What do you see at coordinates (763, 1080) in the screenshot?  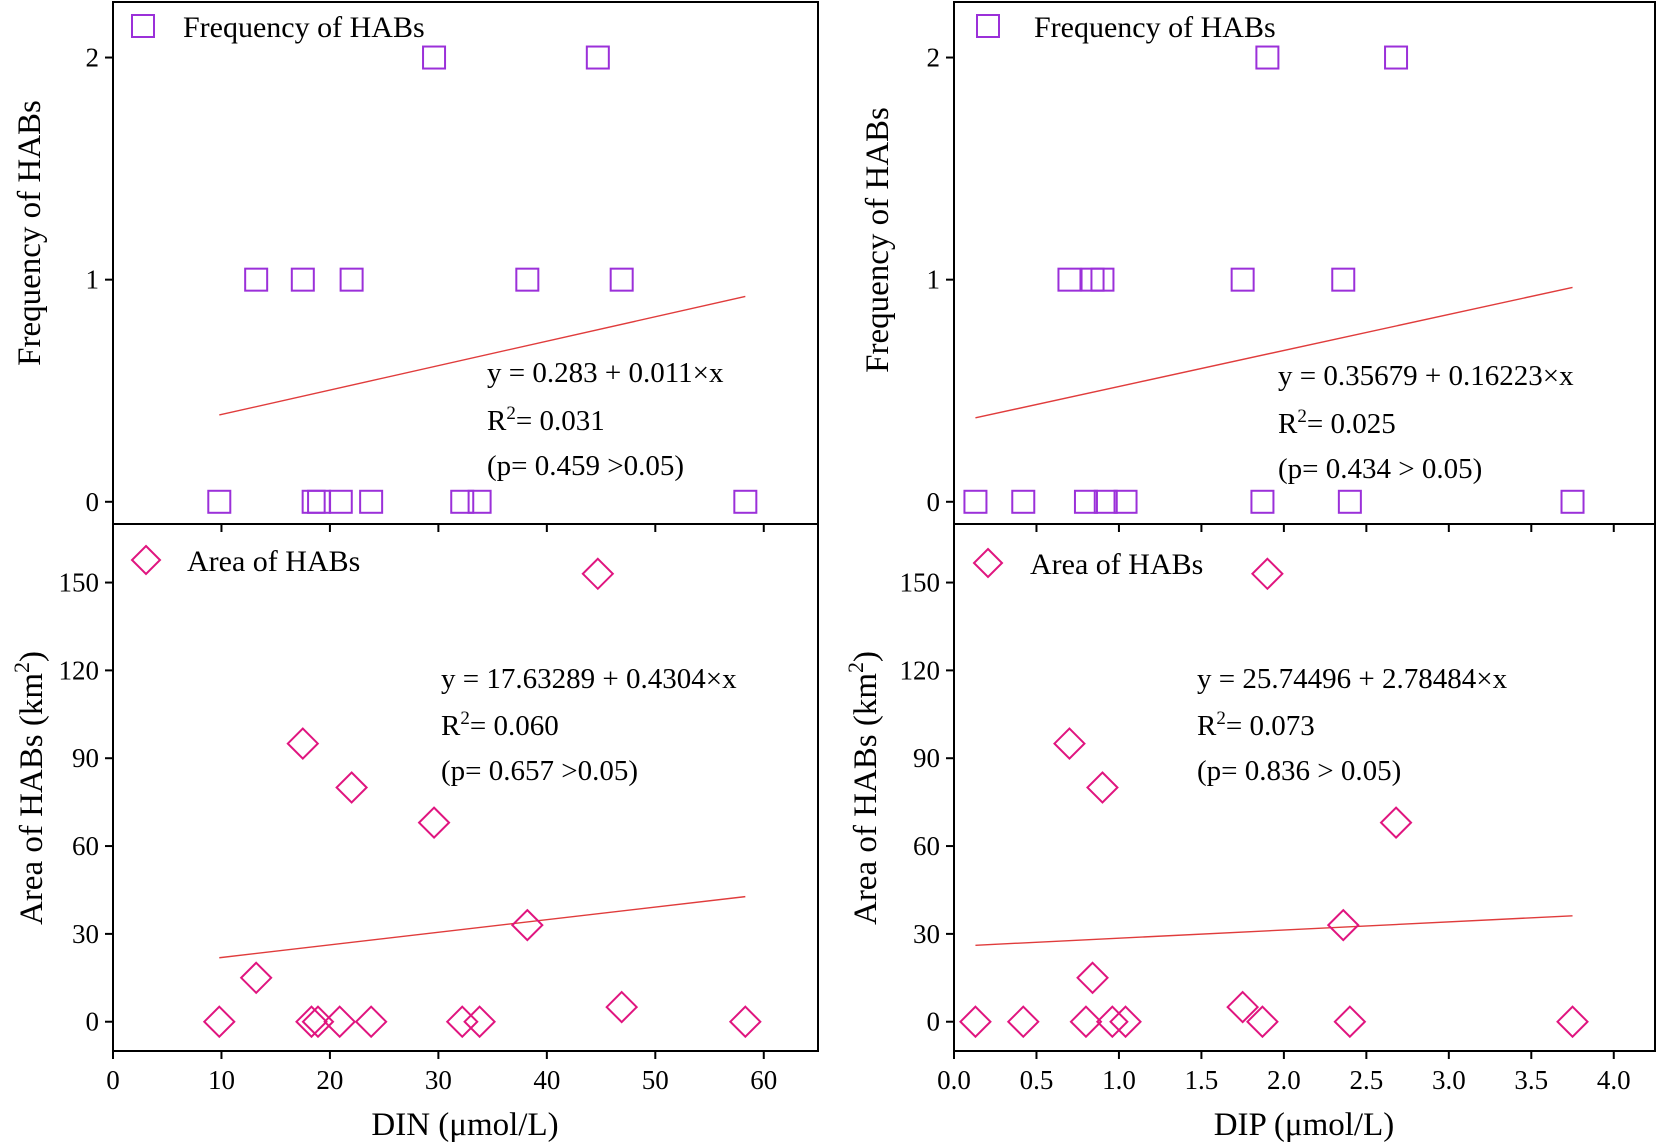 I see `x-tick-label: 60` at bounding box center [763, 1080].